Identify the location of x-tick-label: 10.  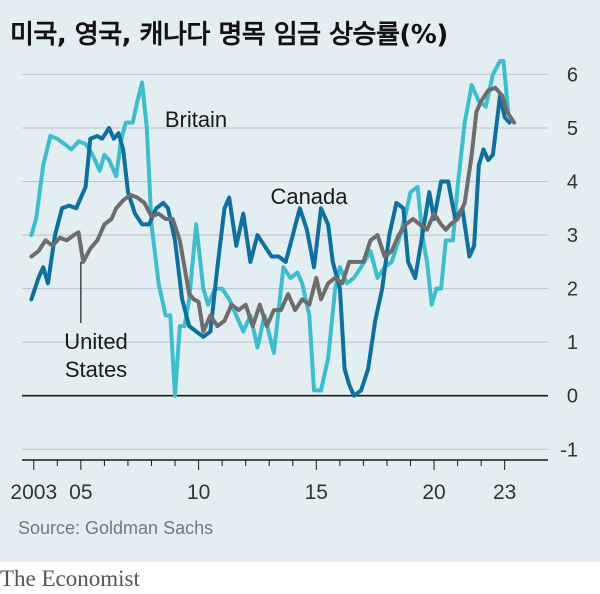
(198, 492).